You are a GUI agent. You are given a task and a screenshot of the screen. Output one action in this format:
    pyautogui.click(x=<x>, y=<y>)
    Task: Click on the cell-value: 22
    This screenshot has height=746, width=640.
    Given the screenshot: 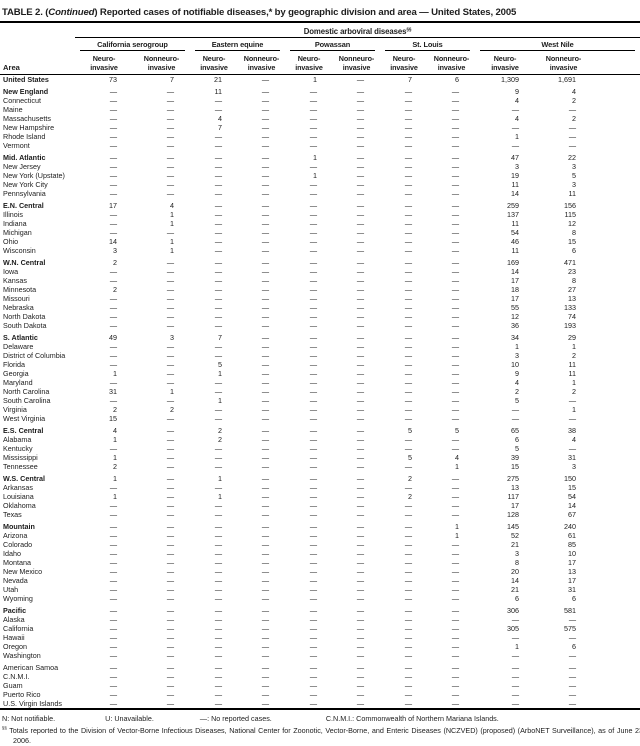 What is the action you would take?
    pyautogui.click(x=572, y=157)
    